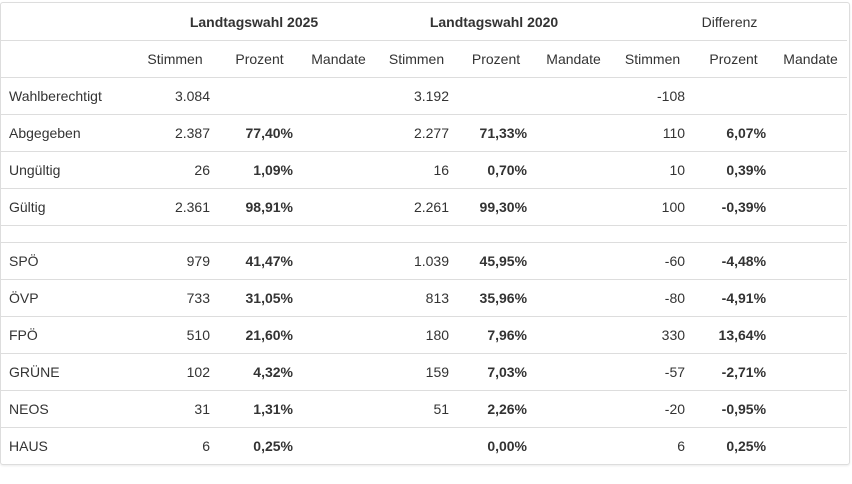 This screenshot has height=484, width=852. Describe the element at coordinates (734, 372) in the screenshot. I see `prozent-diff-cell: -2,71%` at that location.